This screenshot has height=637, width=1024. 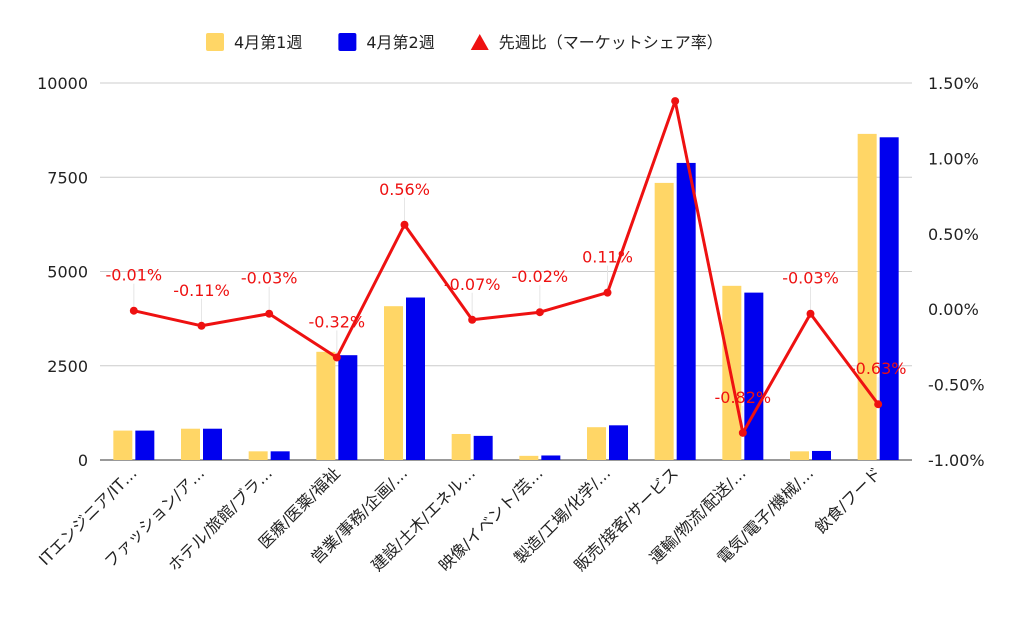 What do you see at coordinates (62, 83) in the screenshot?
I see `left-tick-label: 10000` at bounding box center [62, 83].